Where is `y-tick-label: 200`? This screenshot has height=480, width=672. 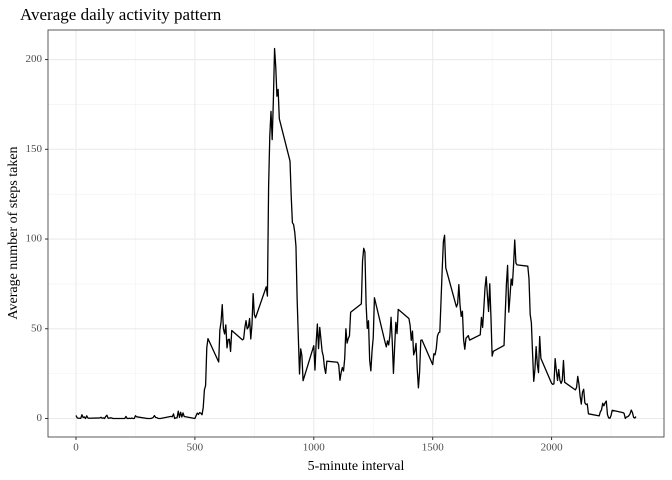 y-tick-label: 200 is located at coordinates (34, 59).